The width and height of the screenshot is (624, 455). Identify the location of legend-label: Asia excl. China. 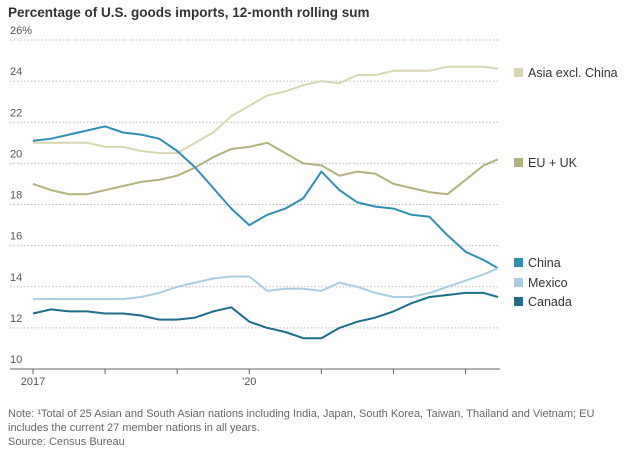
(573, 73).